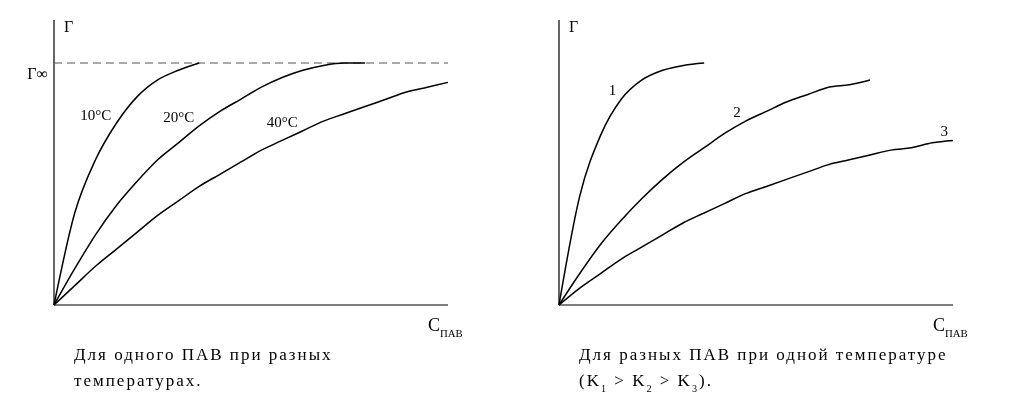  What do you see at coordinates (737, 112) in the screenshot?
I see `series-label: 2` at bounding box center [737, 112].